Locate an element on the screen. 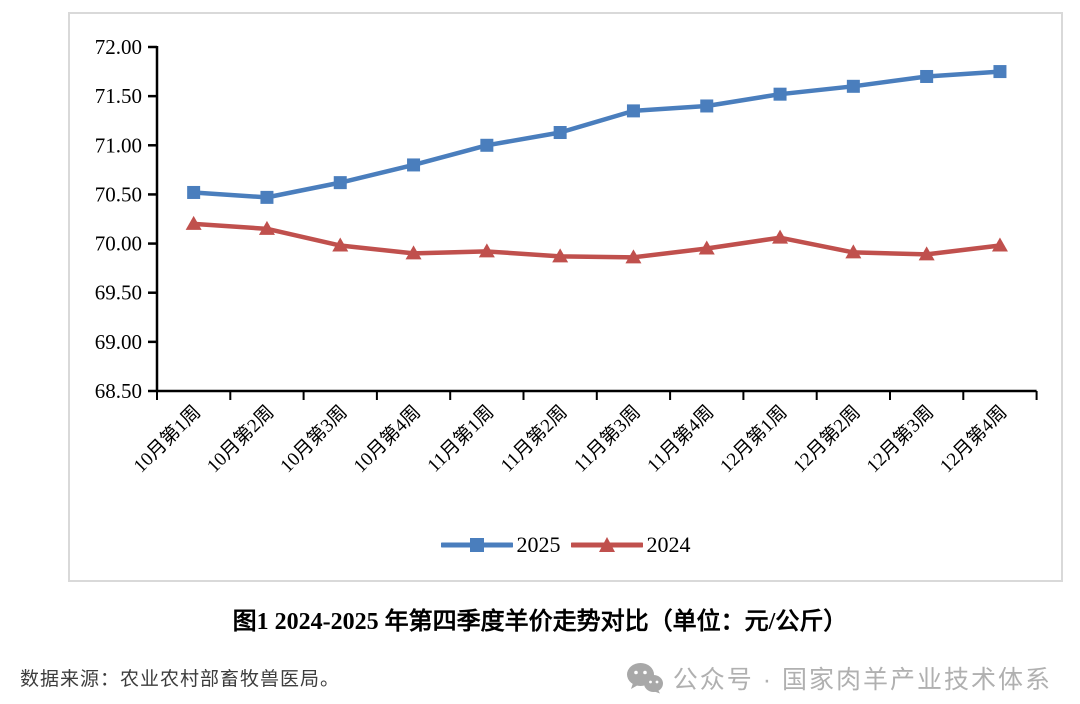 The width and height of the screenshot is (1080, 704). y-tick-label: 71.50 is located at coordinates (118, 96).